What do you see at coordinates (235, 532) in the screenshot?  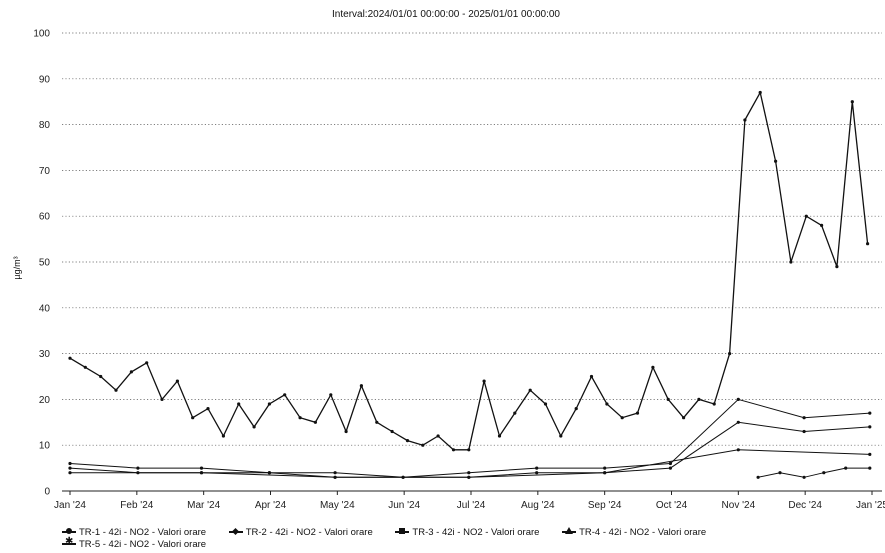 I see `diamond-marker-icon` at bounding box center [235, 532].